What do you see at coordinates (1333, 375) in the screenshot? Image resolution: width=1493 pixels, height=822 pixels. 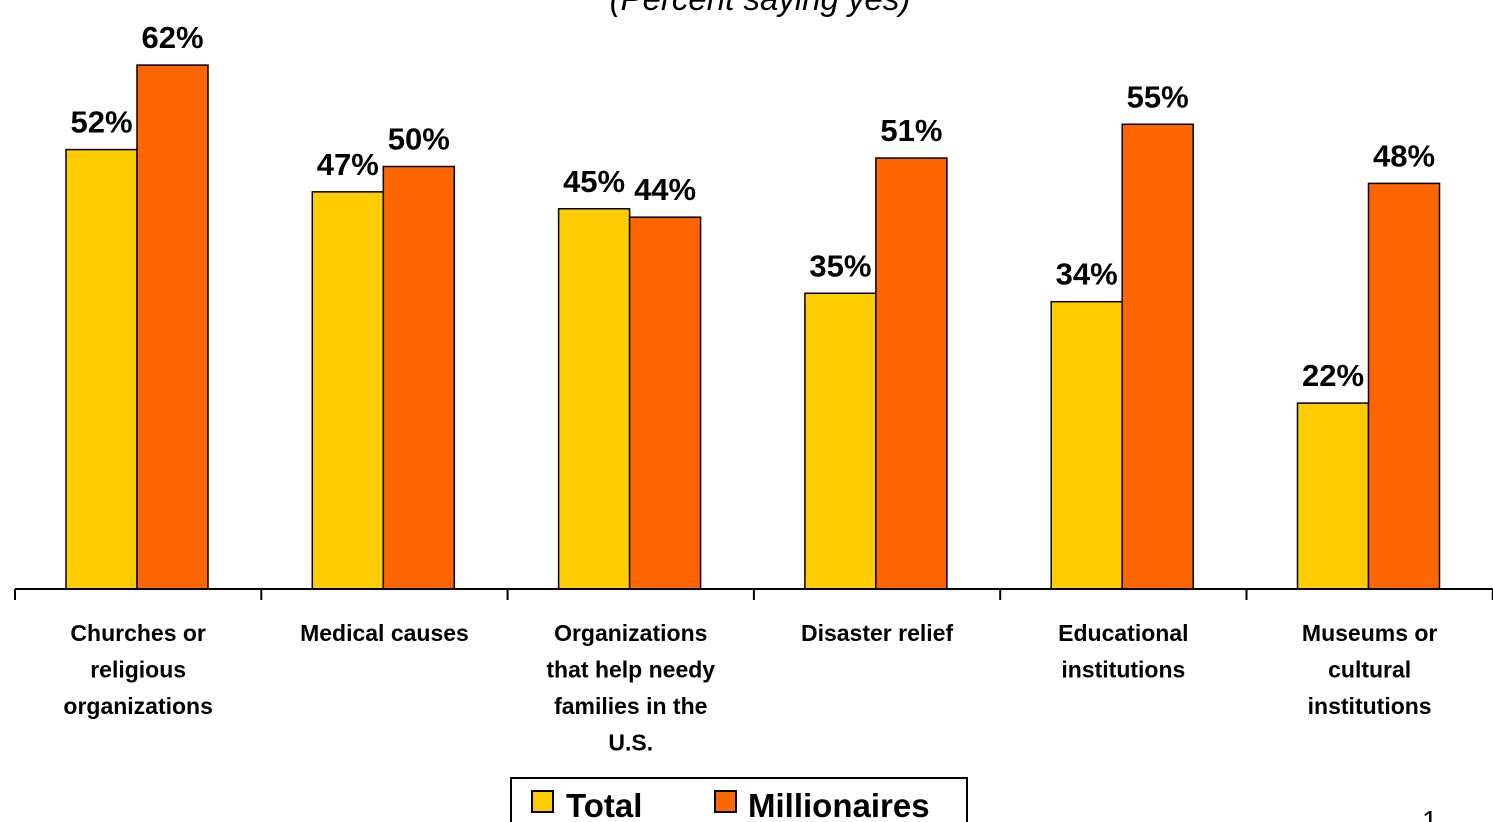 I see `data-label-total-5: 22%` at bounding box center [1333, 375].